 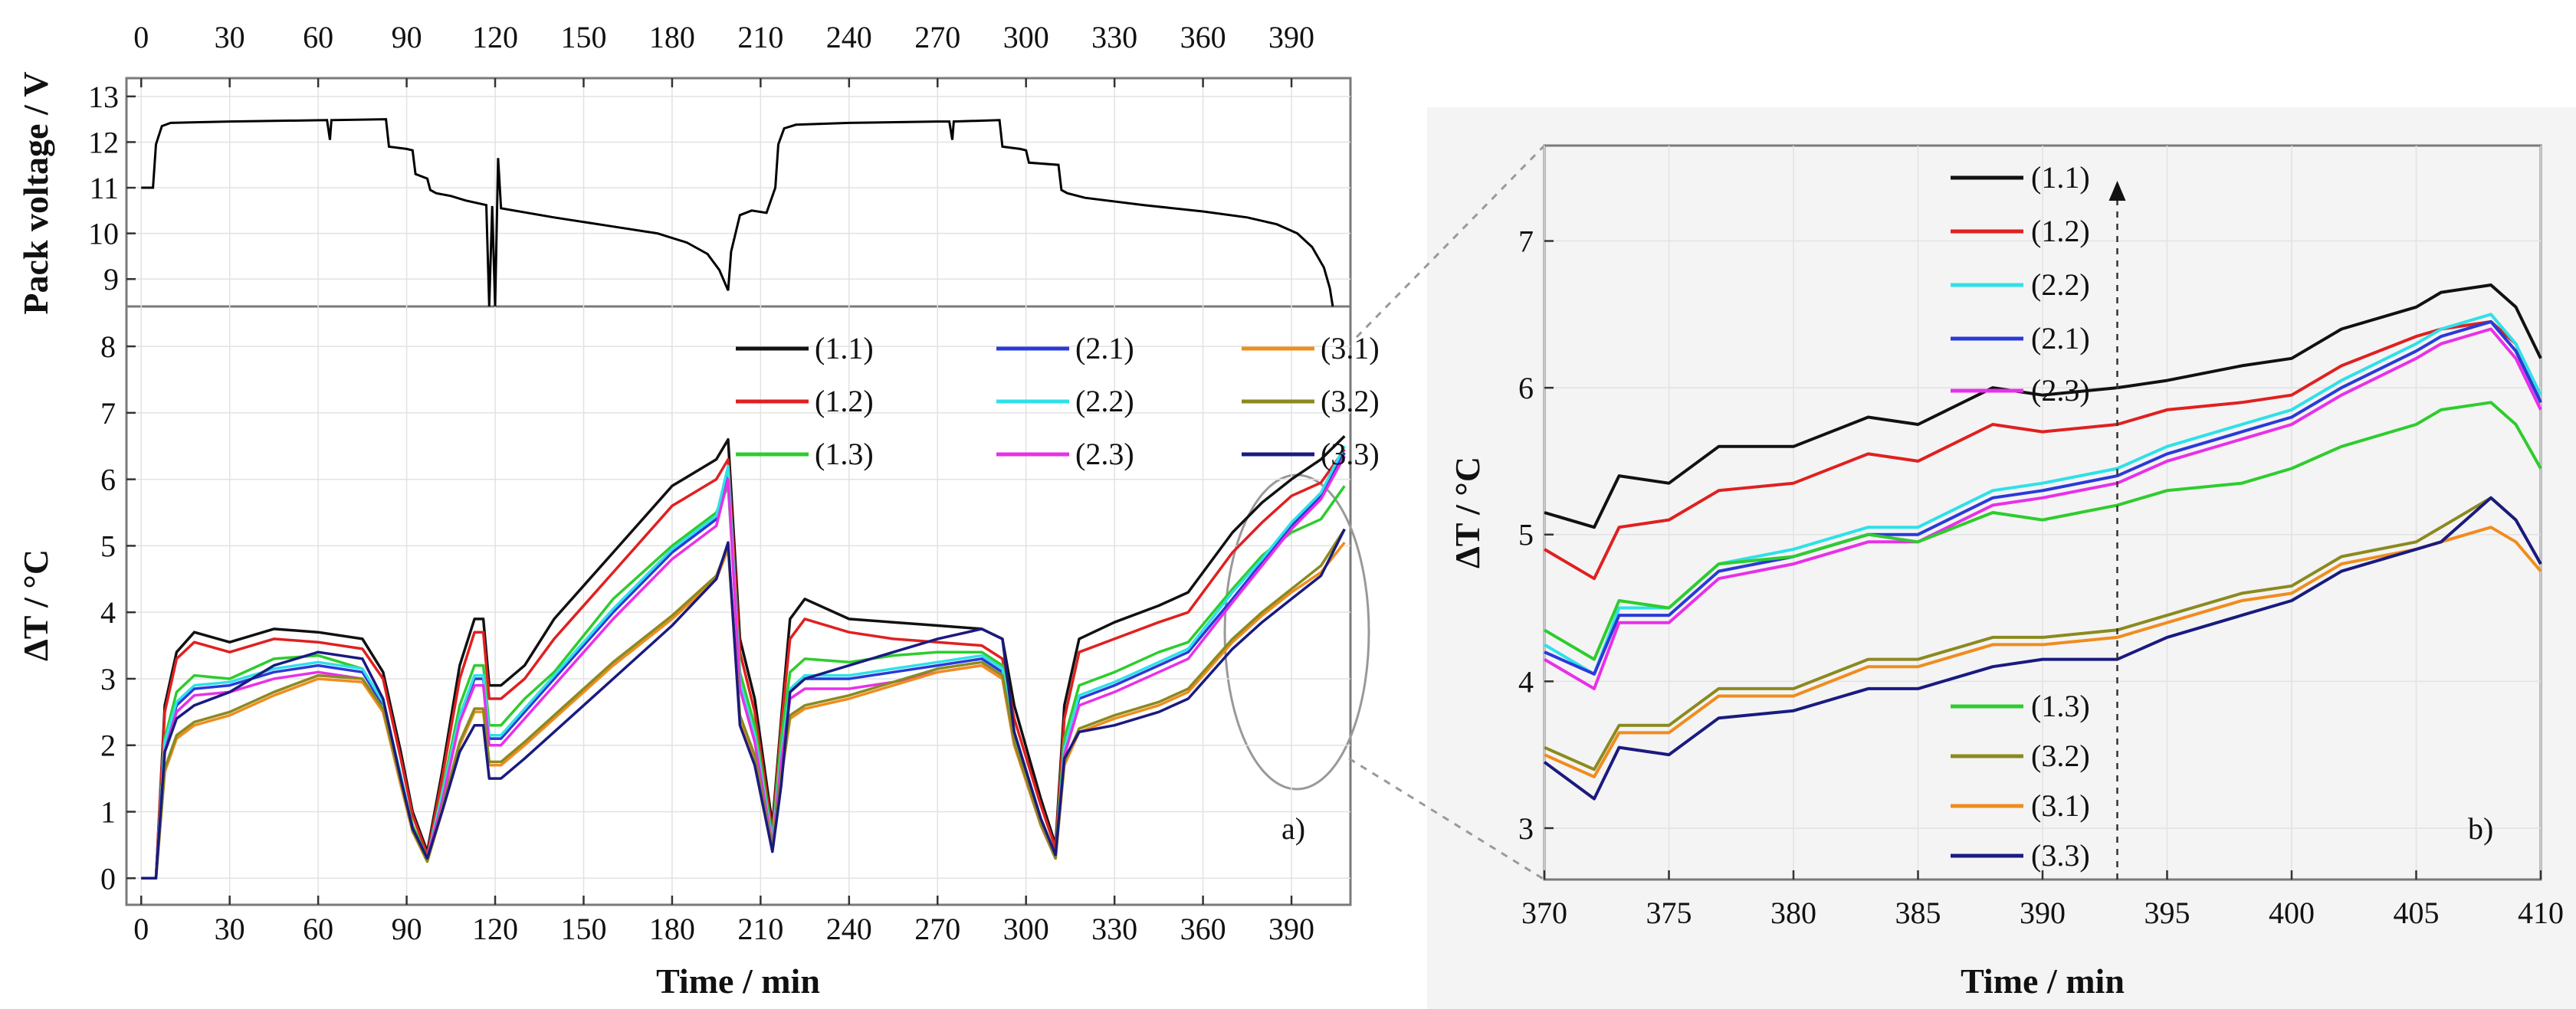 I want to click on deltaT-xtick-label: 240, so click(x=849, y=929).